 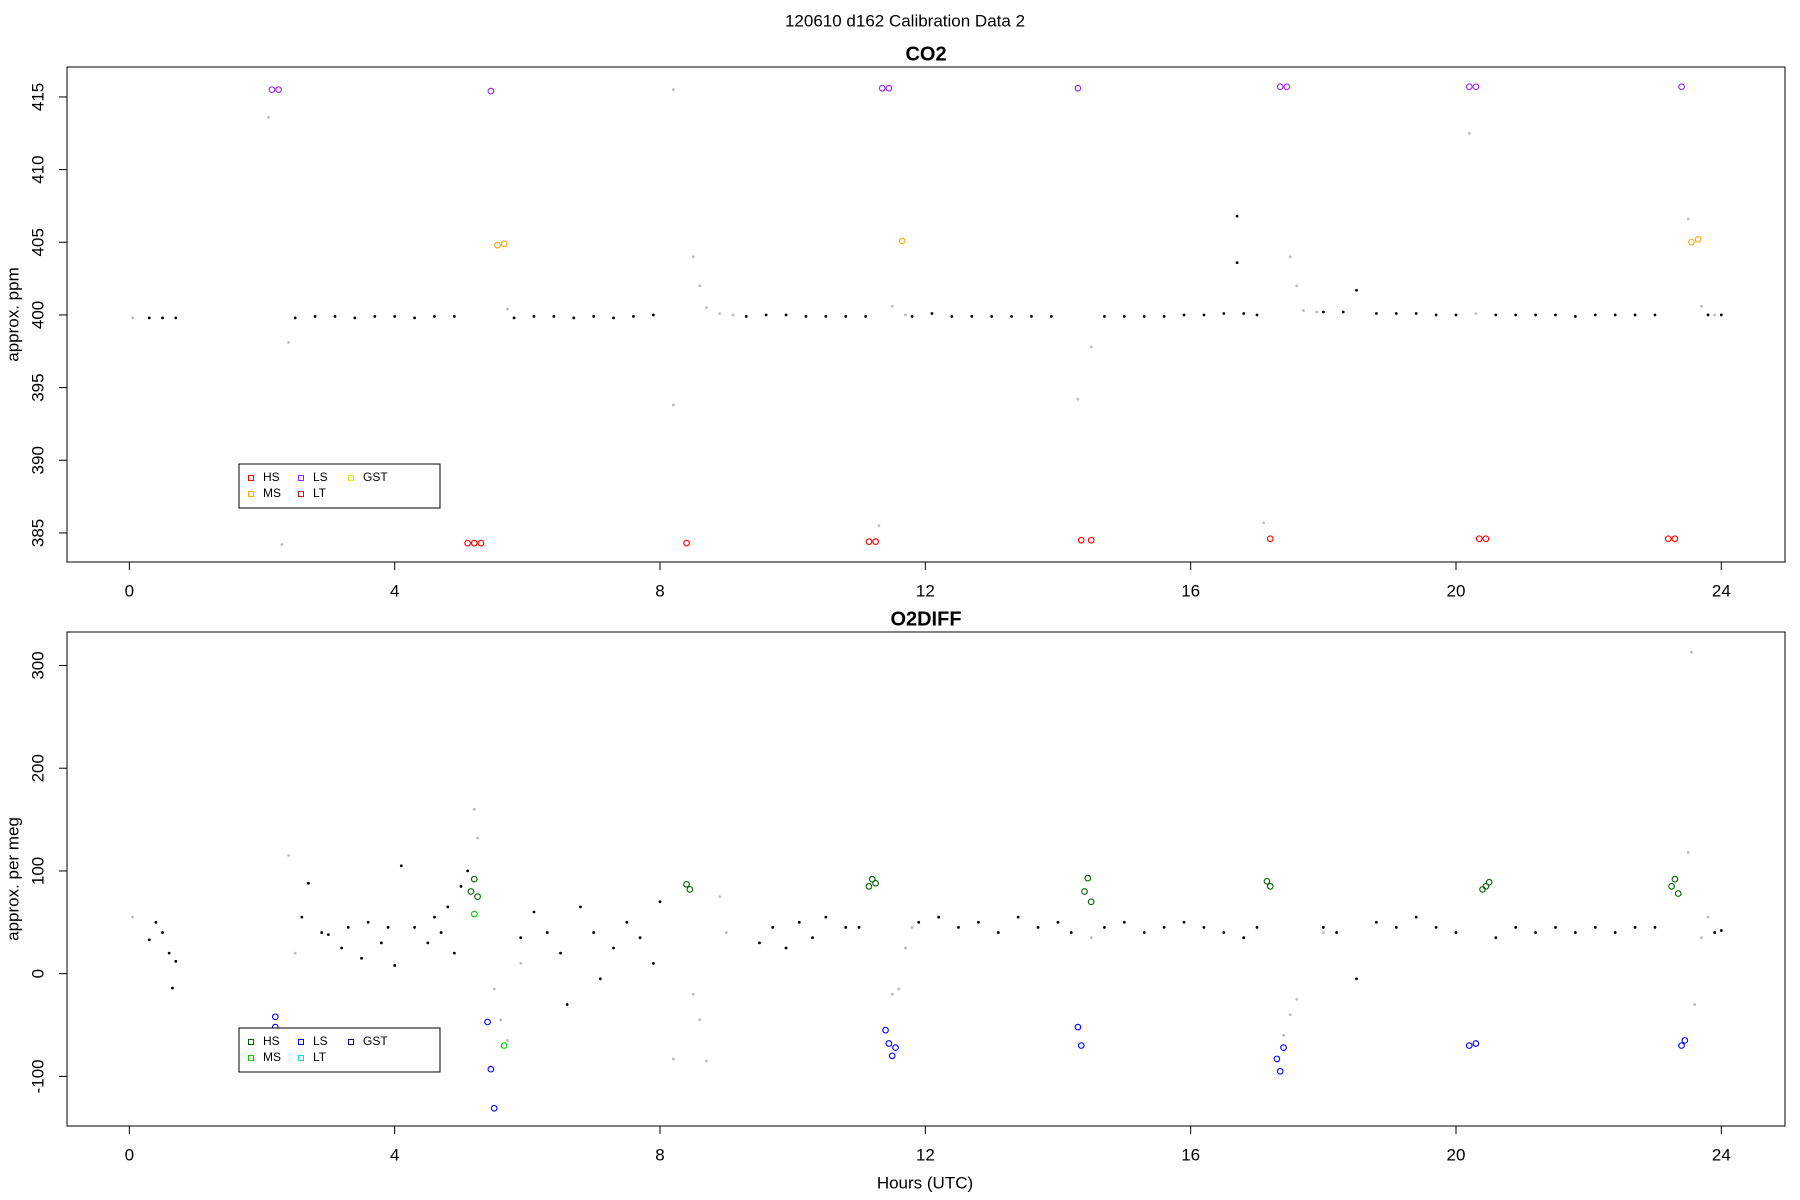 I want to click on x-tick-label: 20, so click(x=1456, y=1154).